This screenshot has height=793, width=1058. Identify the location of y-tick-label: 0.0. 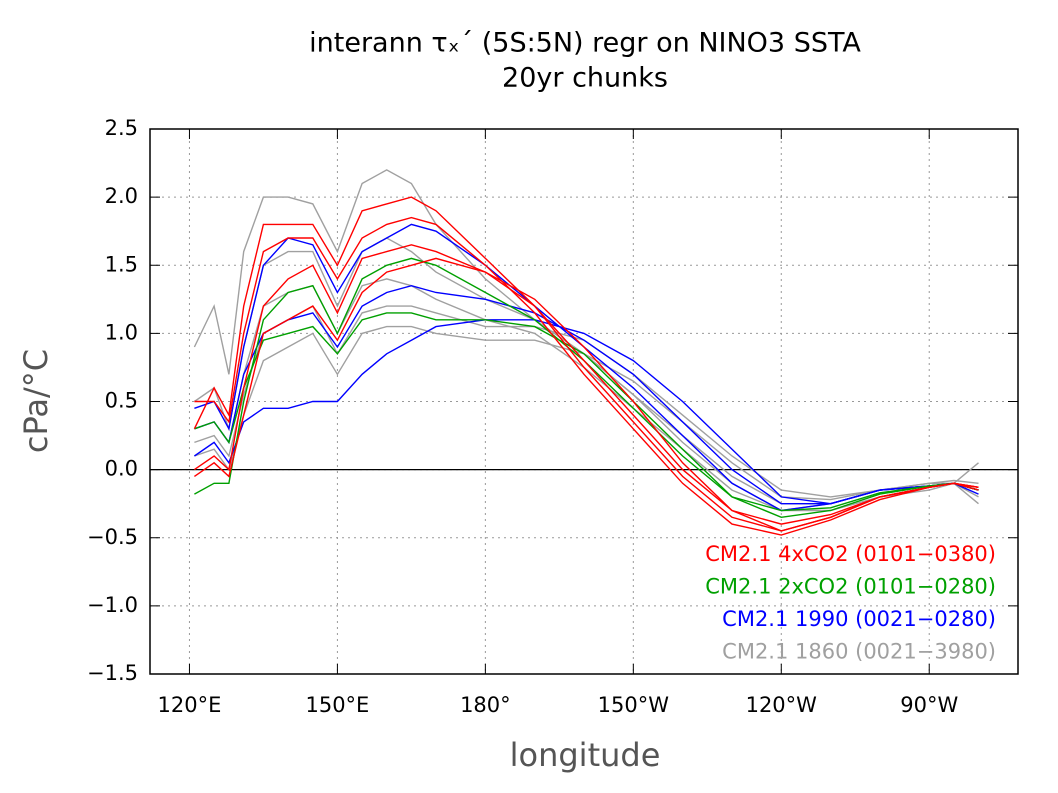
(121, 469).